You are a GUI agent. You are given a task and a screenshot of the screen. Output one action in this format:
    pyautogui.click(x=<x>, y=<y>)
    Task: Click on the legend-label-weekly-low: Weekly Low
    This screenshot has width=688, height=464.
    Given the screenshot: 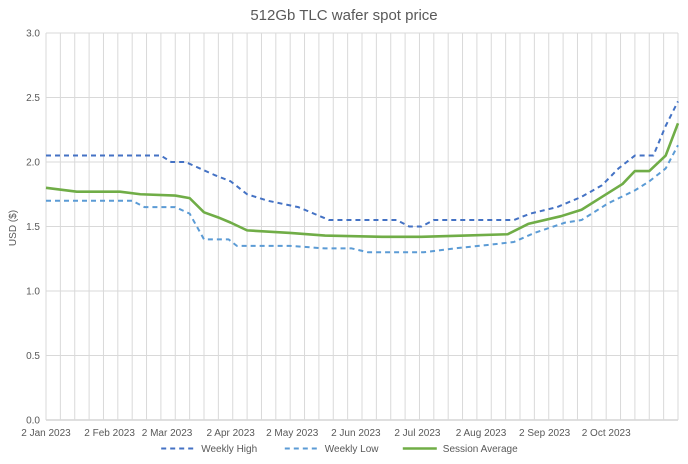 What is the action you would take?
    pyautogui.click(x=352, y=449)
    